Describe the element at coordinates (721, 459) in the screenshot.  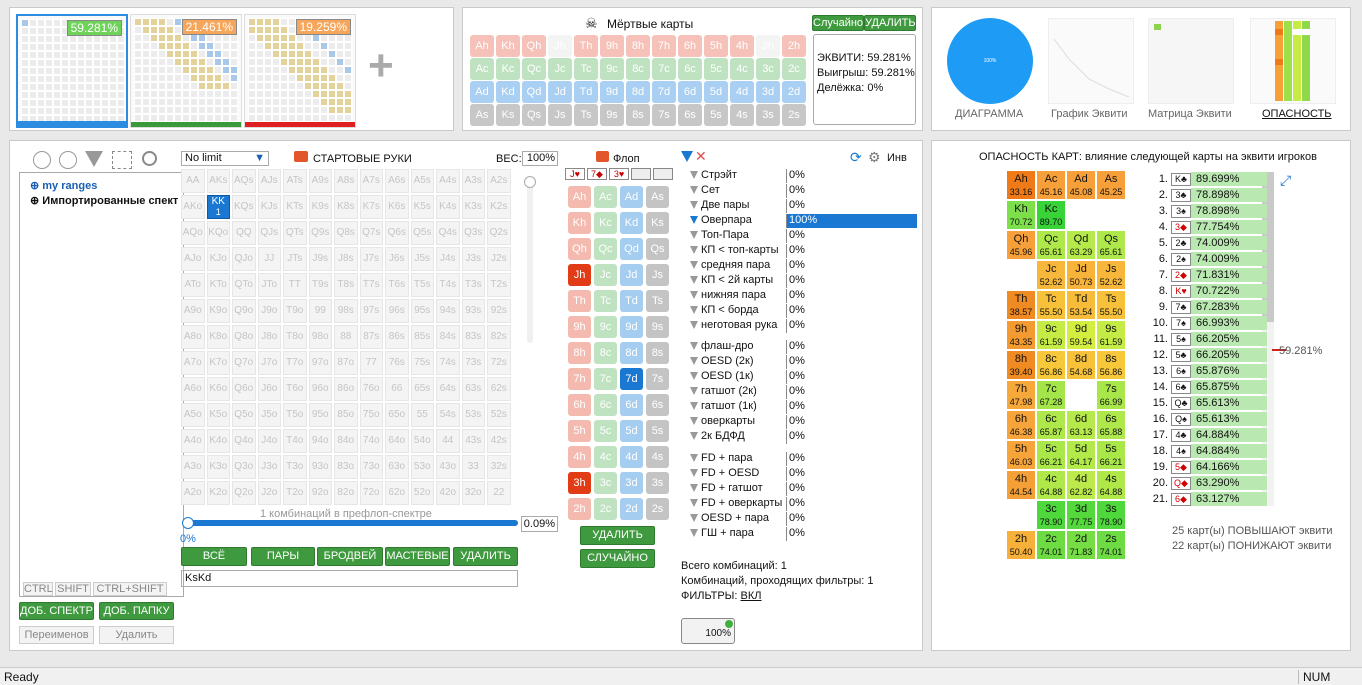
I see `filter-row: FD + пара` at that location.